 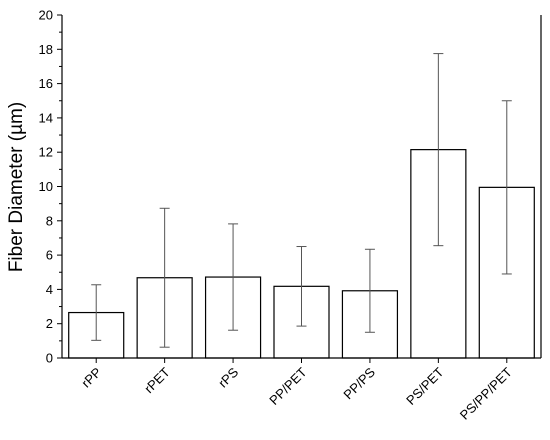 I want to click on y-tick-label: 14, so click(x=46, y=117).